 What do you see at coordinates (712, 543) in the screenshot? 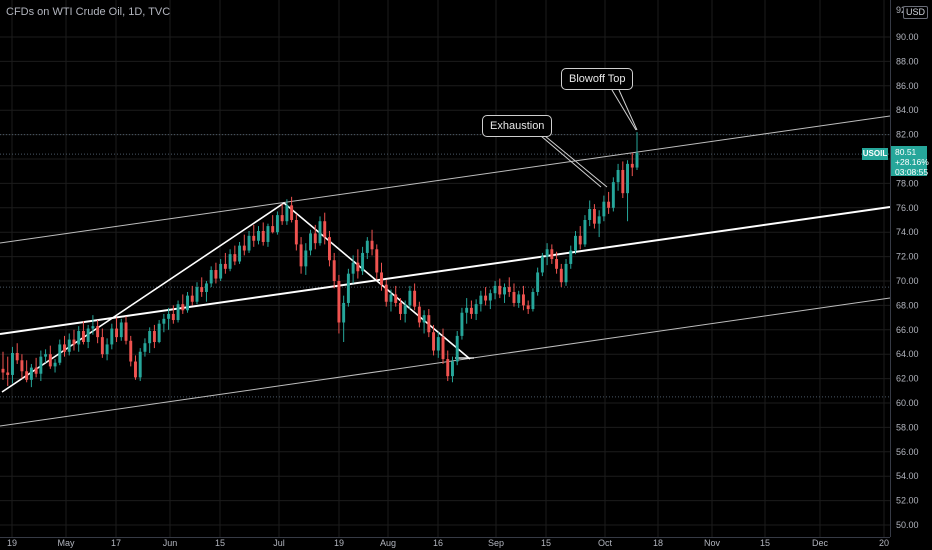
I see `x-tick-label: Nov` at bounding box center [712, 543].